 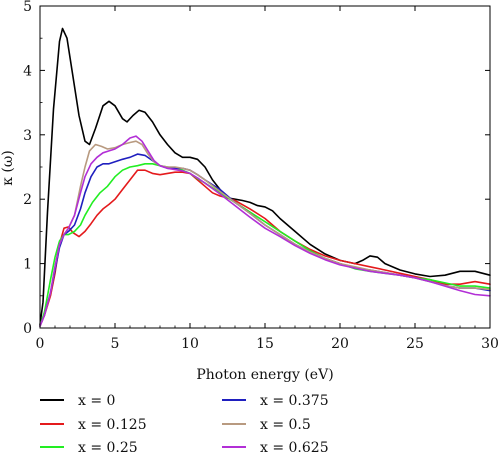 What do you see at coordinates (27, 7) in the screenshot?
I see `y-tick-label: 5` at bounding box center [27, 7].